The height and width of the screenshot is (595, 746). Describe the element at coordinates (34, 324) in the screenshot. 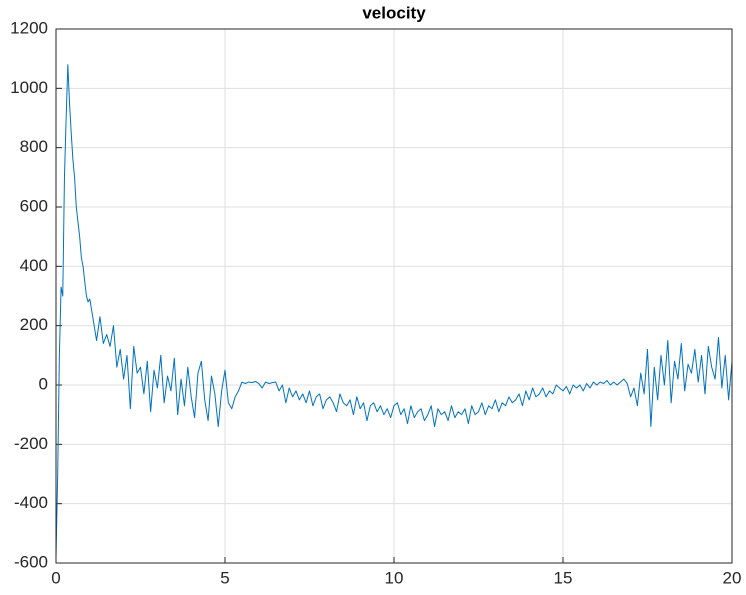

I see `y-tick-label: 200` at that location.